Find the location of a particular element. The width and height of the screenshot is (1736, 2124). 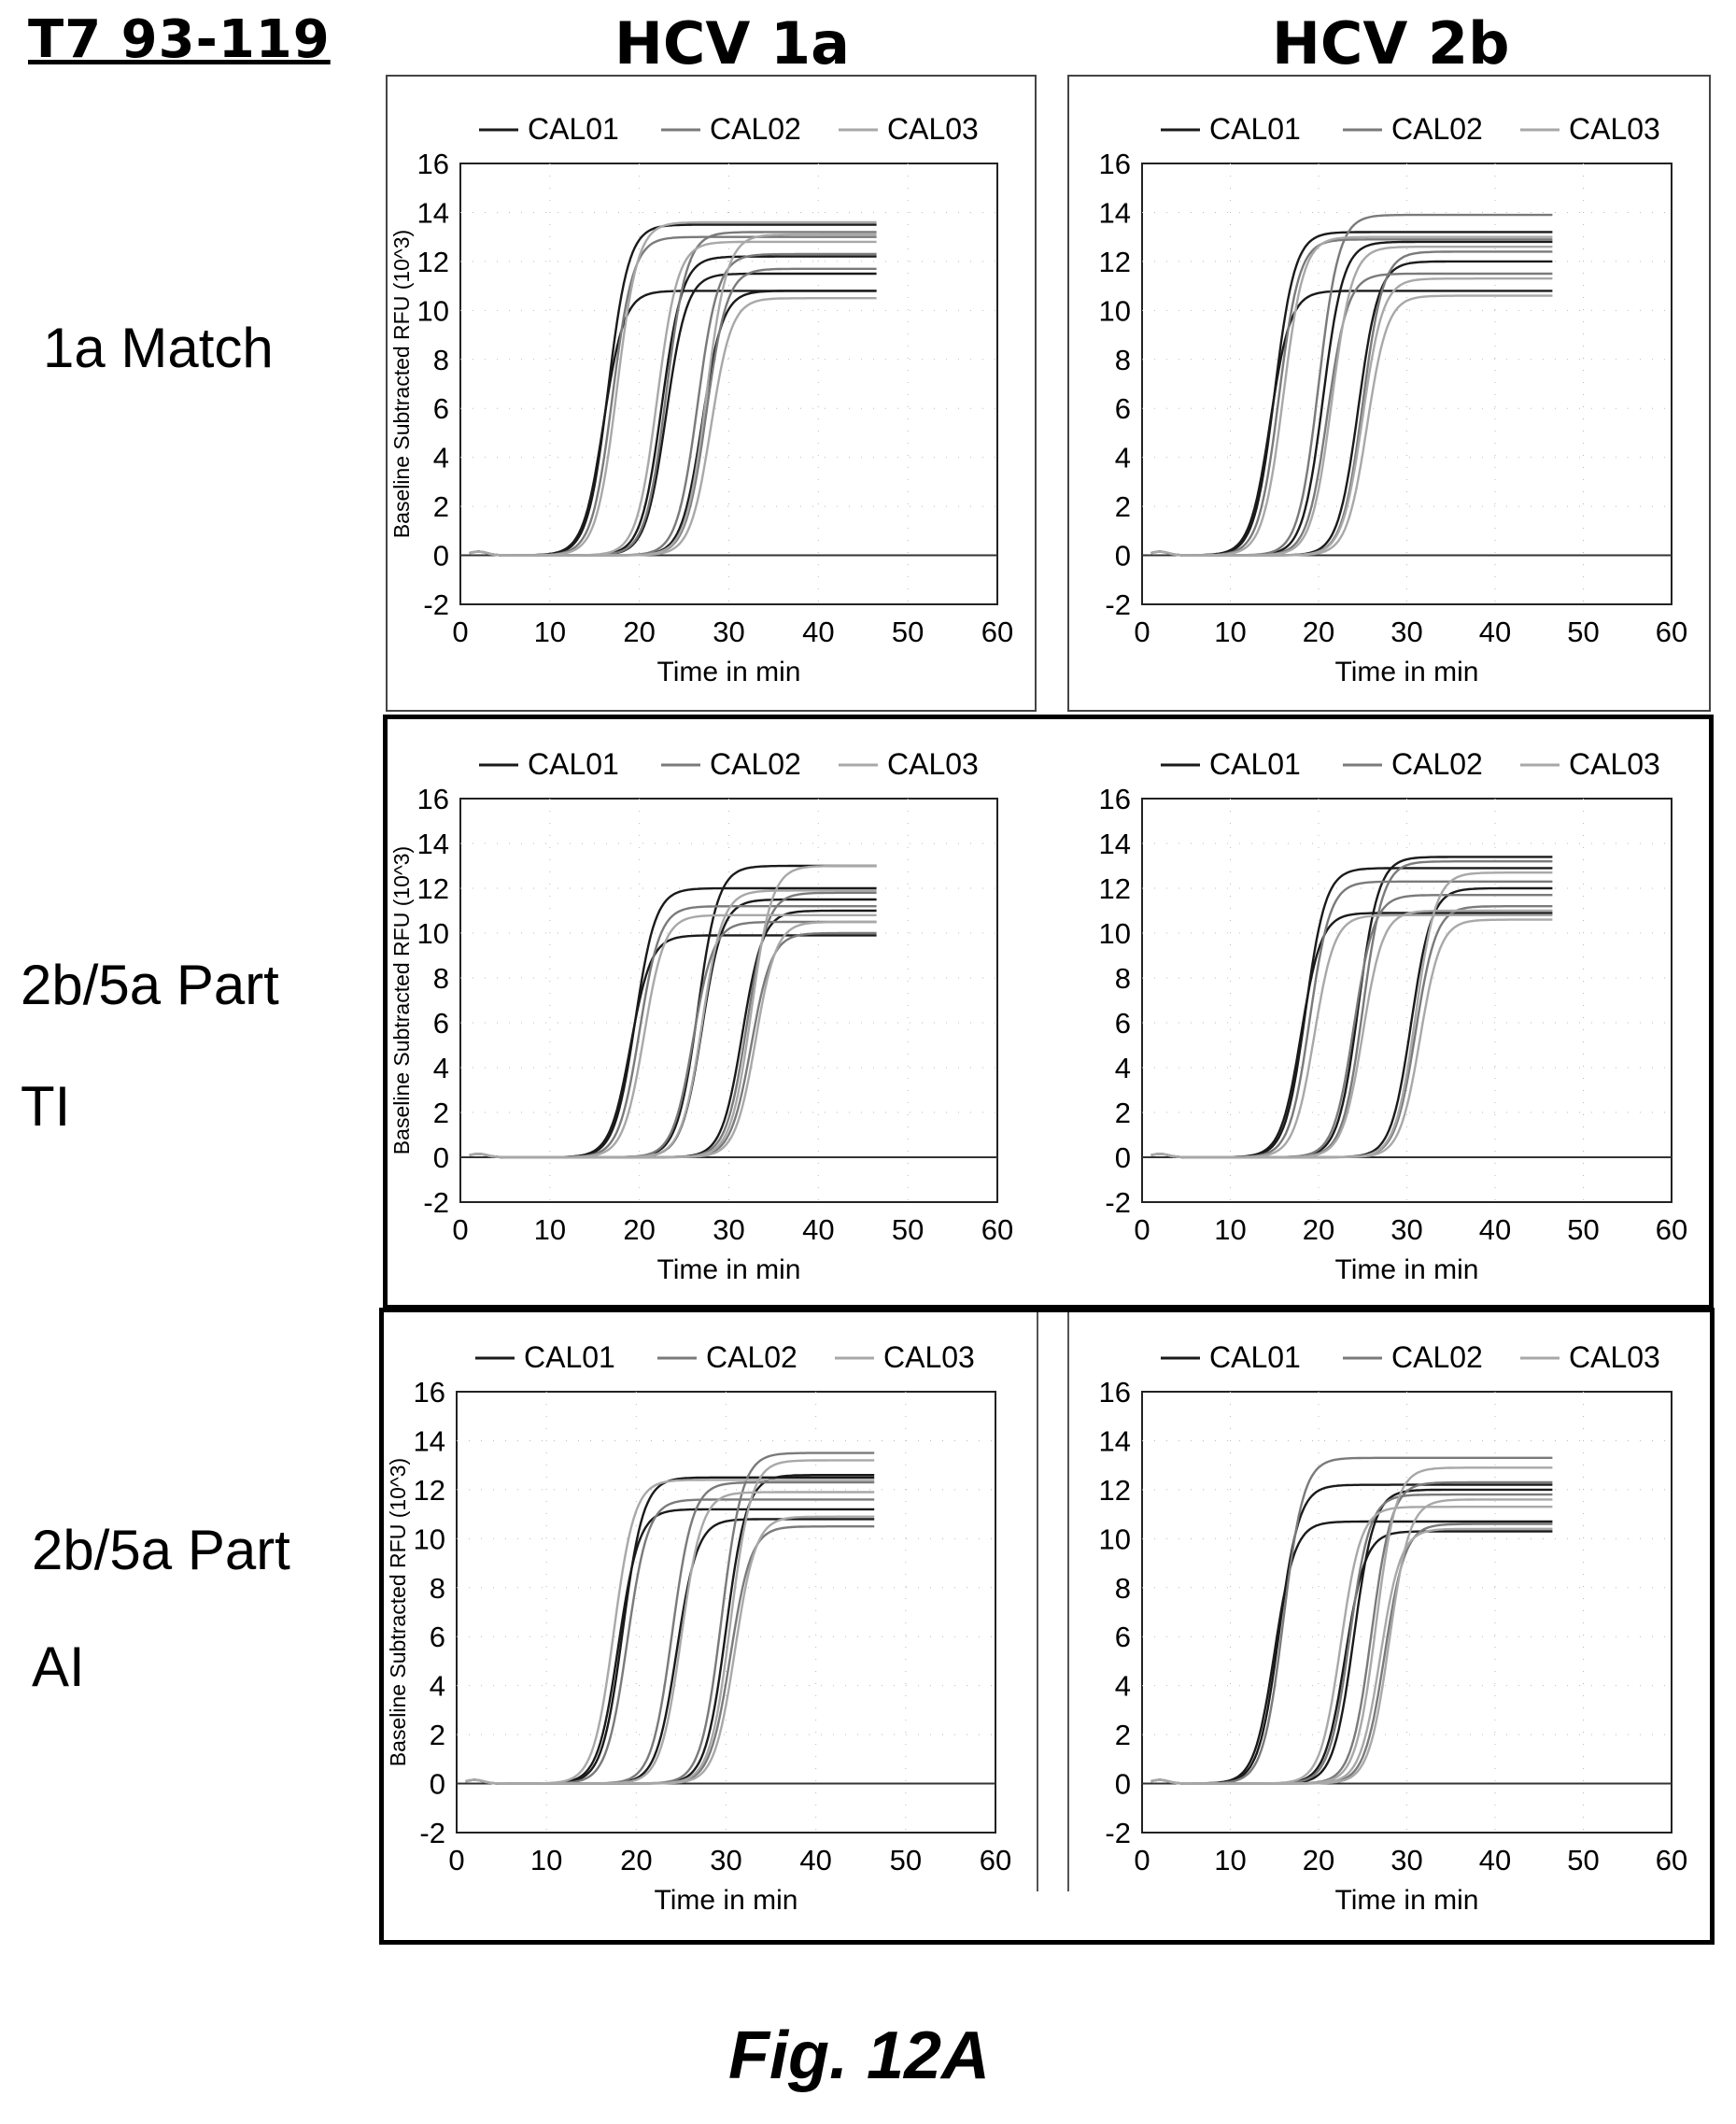

panel-frame-r1c1 is located at coordinates (712, 393).